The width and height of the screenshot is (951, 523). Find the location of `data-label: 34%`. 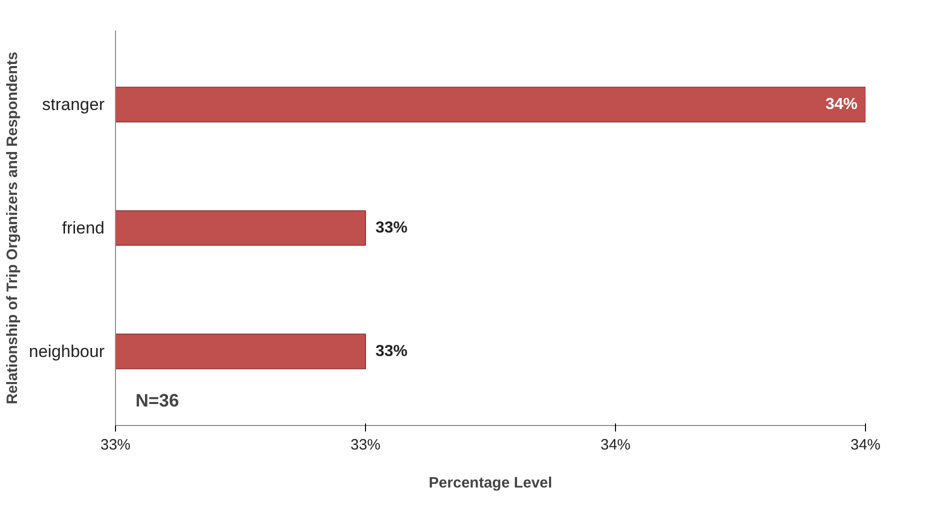

data-label: 34% is located at coordinates (841, 105).